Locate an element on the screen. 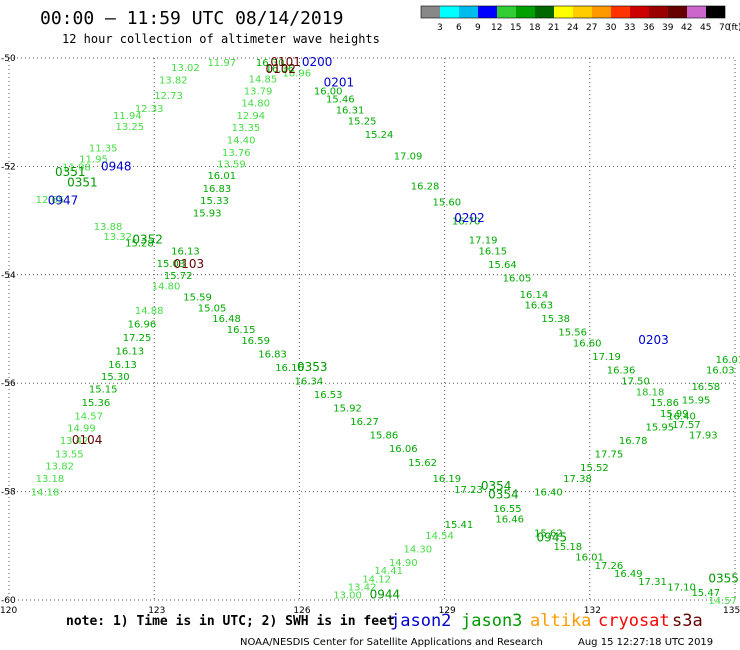 This screenshot has height=650, width=740. time-label: 0200 is located at coordinates (317, 62).